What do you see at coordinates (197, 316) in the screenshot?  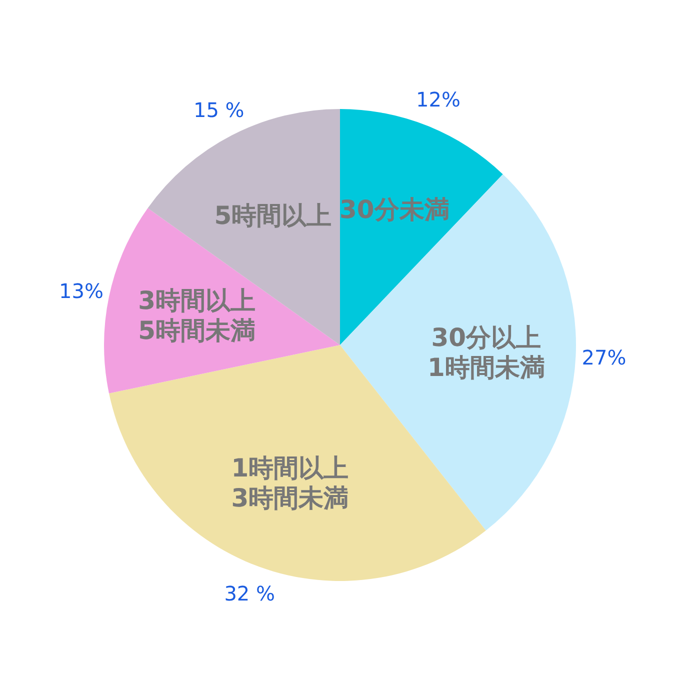 I see `slice-label: 3時間以上5時間未満` at bounding box center [197, 316].